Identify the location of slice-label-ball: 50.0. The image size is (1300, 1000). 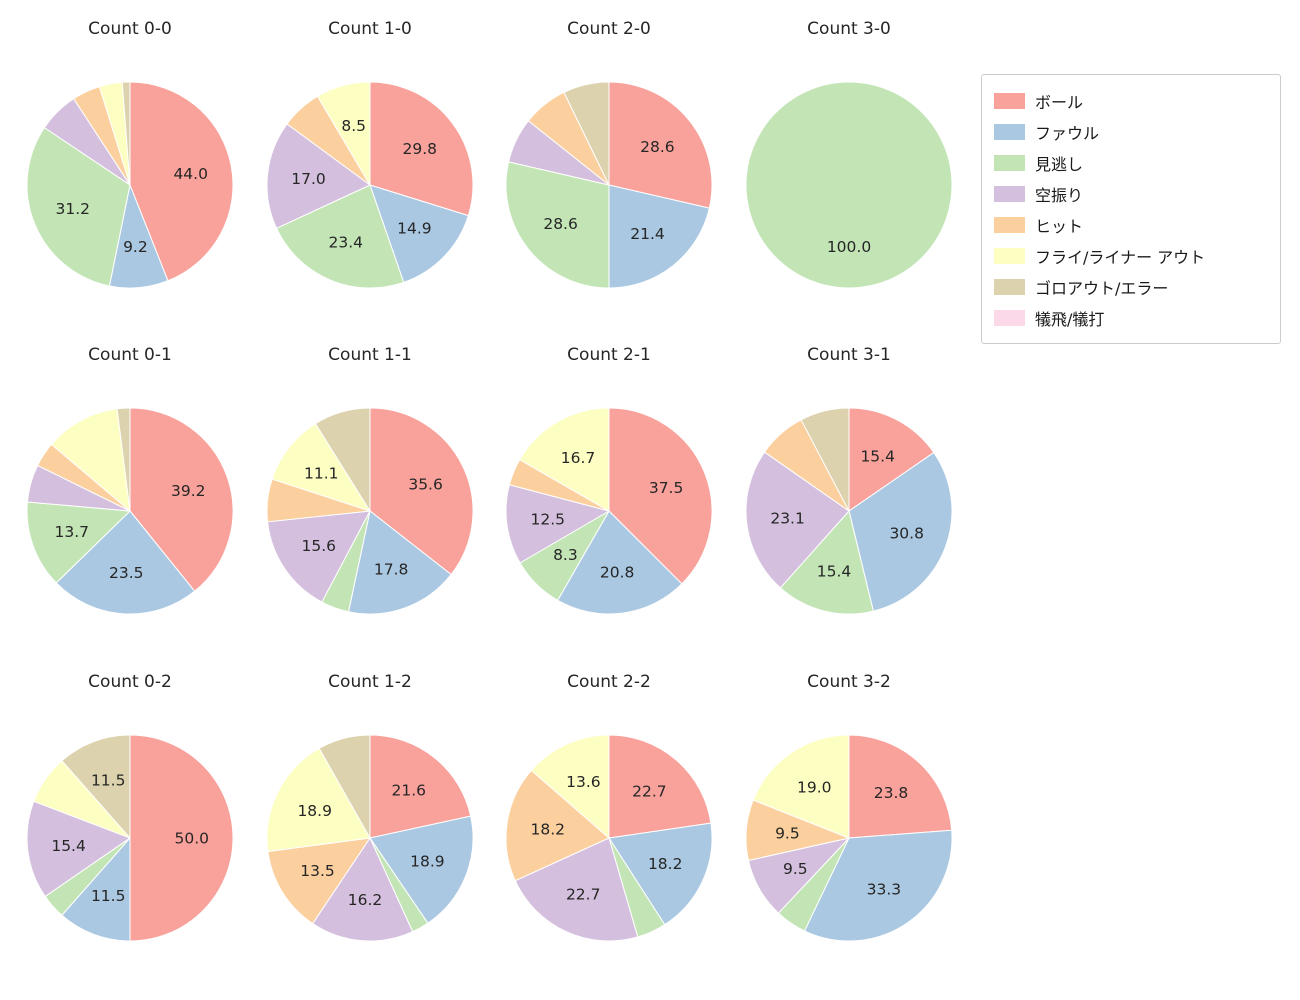
(192, 838).